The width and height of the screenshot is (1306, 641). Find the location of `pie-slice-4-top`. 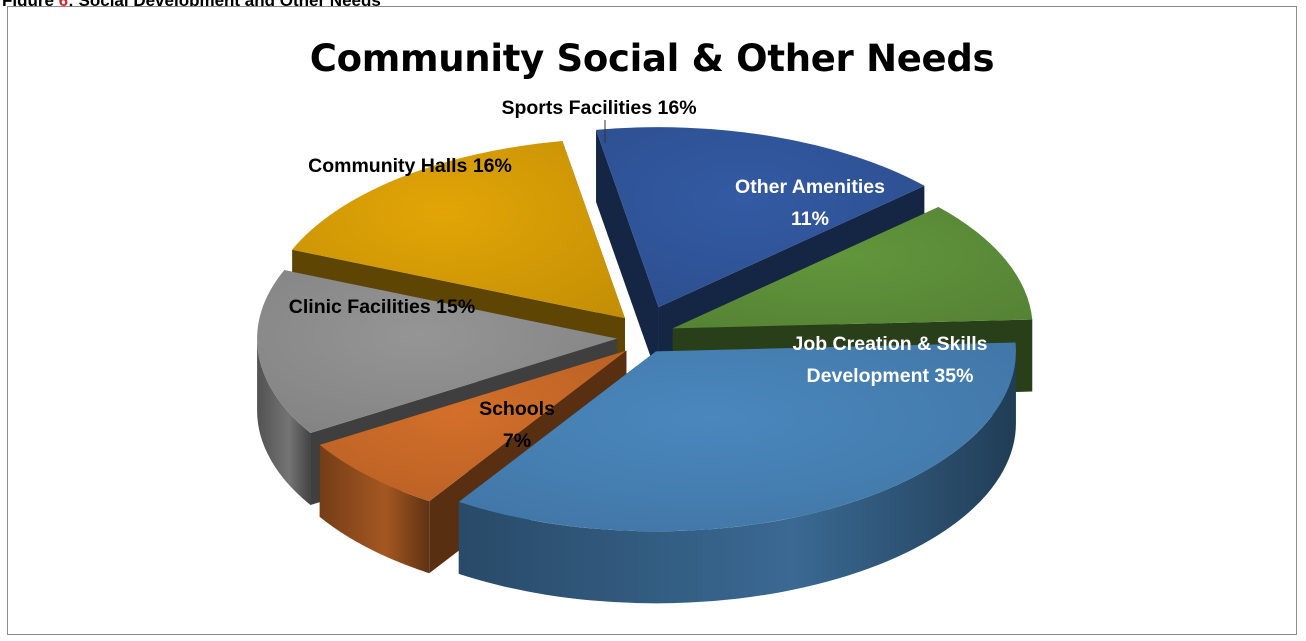

pie-slice-4-top is located at coordinates (437, 352).